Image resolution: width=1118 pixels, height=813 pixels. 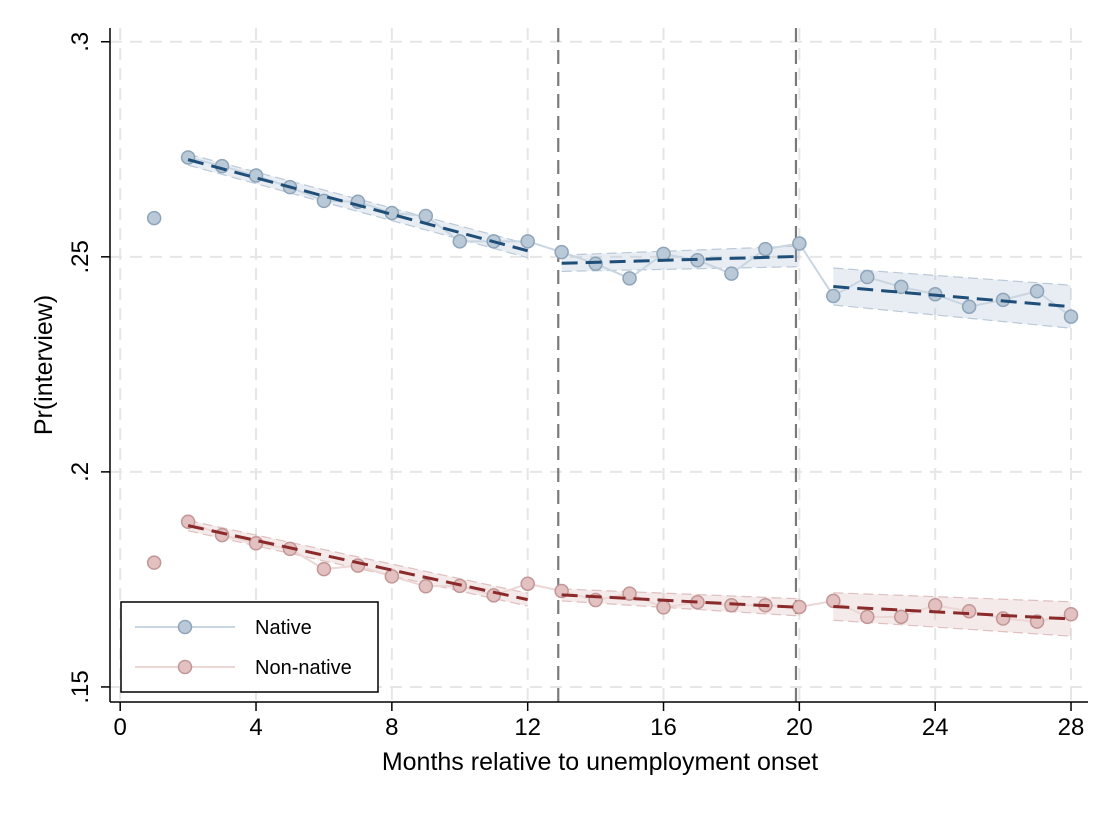 I want to click on x-tick-label-8: 8, so click(x=391, y=727).